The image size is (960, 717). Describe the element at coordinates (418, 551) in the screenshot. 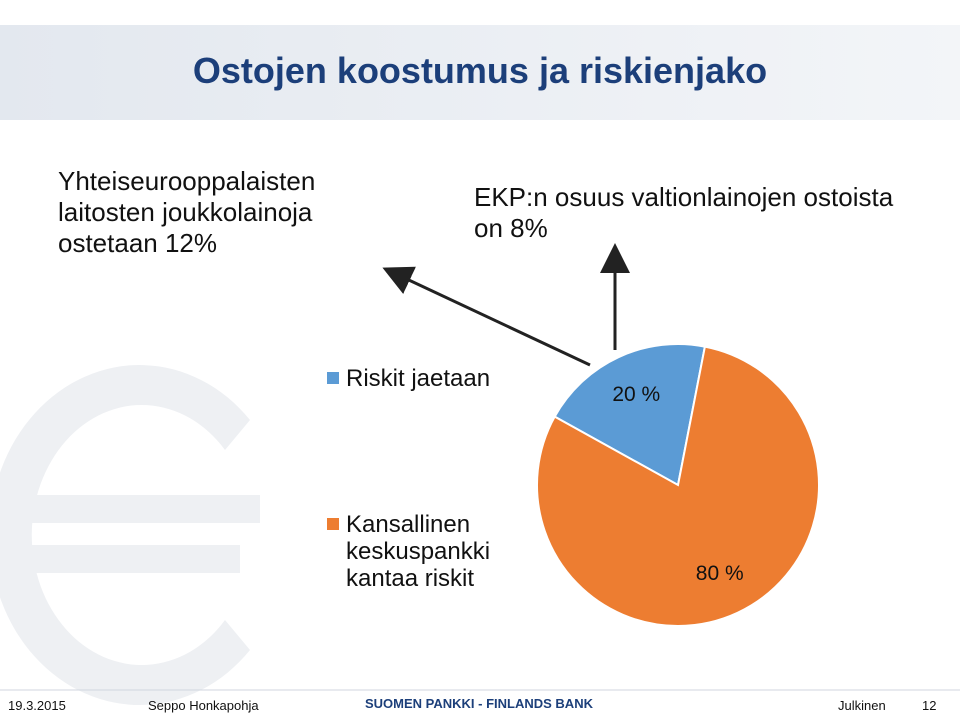

I see `legend-label: Kansallinen keskuspankki kantaa riskit` at that location.